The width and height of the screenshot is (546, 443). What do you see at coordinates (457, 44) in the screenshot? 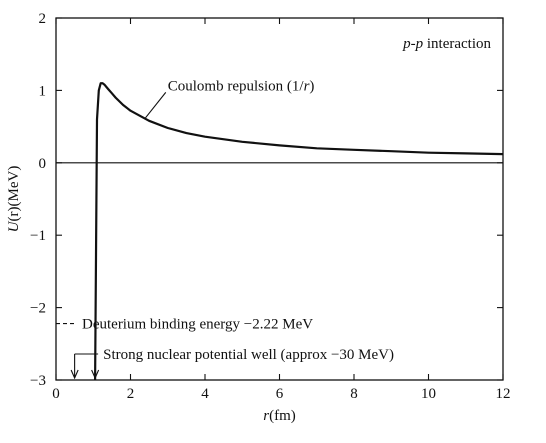
I see `interaction-suffix: interaction` at bounding box center [457, 44].